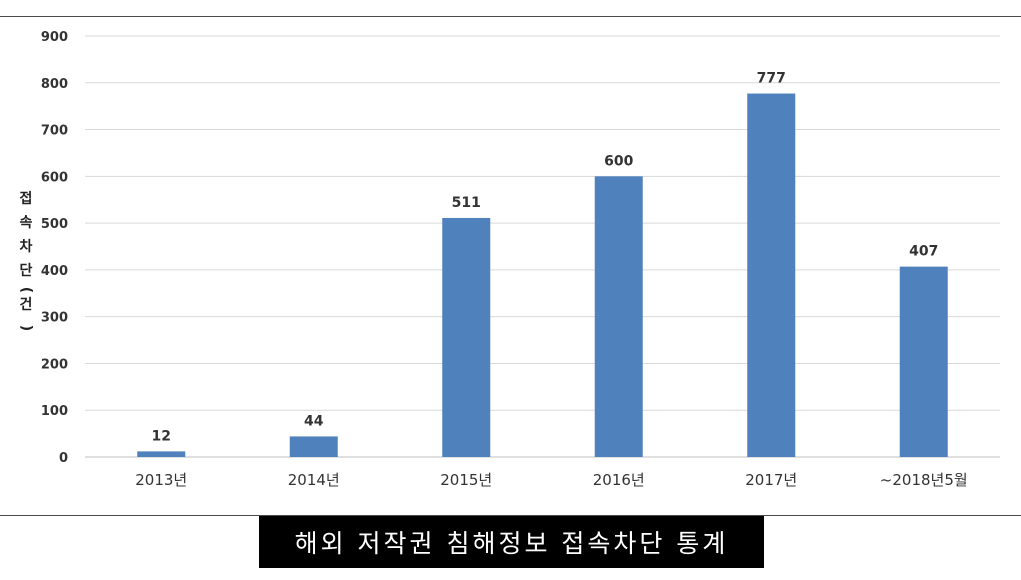  Describe the element at coordinates (54, 411) in the screenshot. I see `y-tick-label: 100` at that location.